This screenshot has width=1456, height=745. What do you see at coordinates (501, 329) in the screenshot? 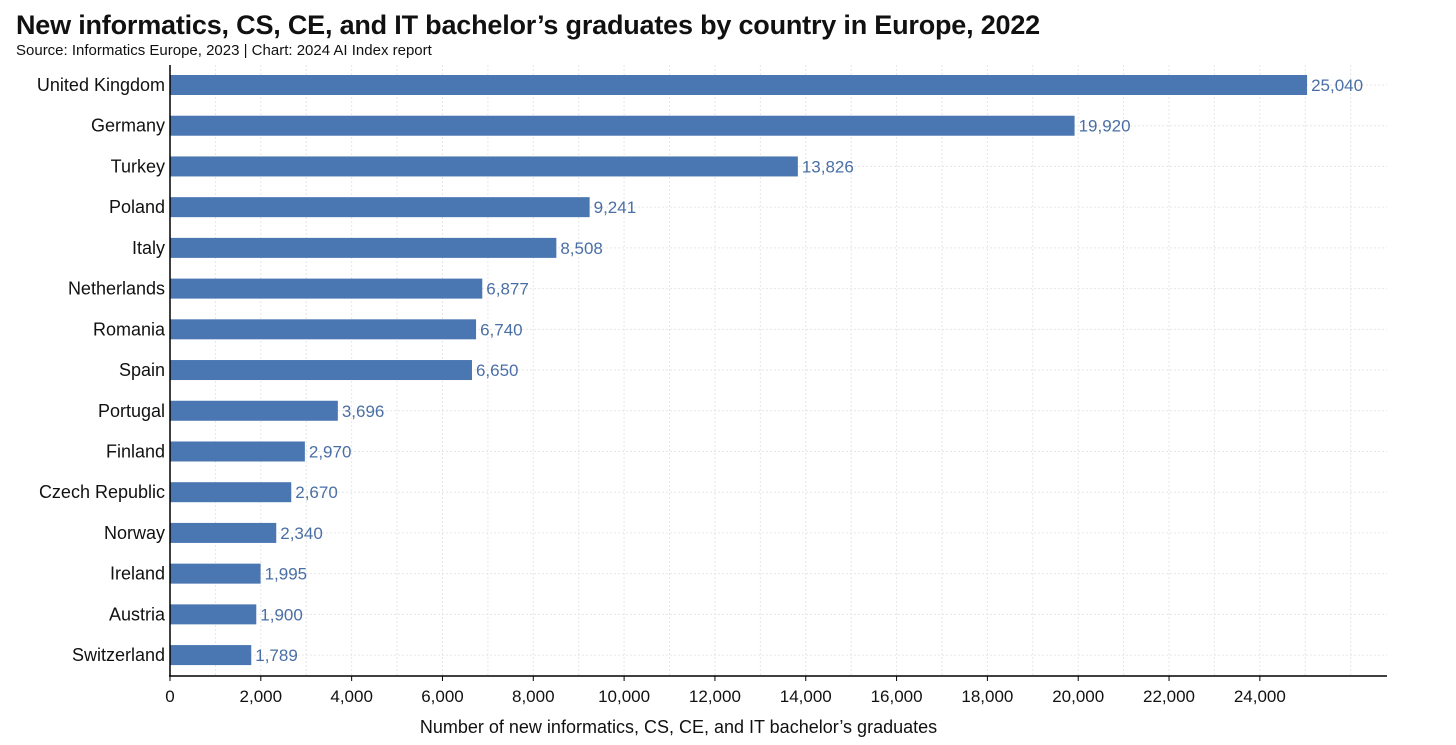
I see `value-label: 6,740` at bounding box center [501, 329].